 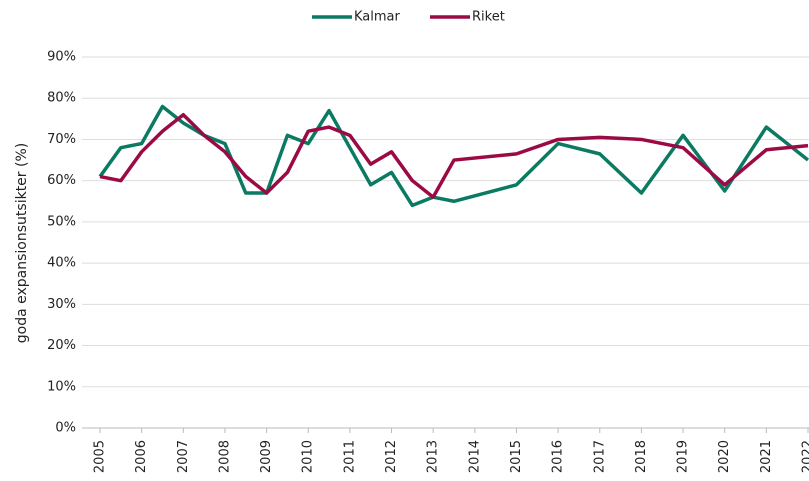 What do you see at coordinates (599, 456) in the screenshot?
I see `x-tick-label: 2017` at bounding box center [599, 456].